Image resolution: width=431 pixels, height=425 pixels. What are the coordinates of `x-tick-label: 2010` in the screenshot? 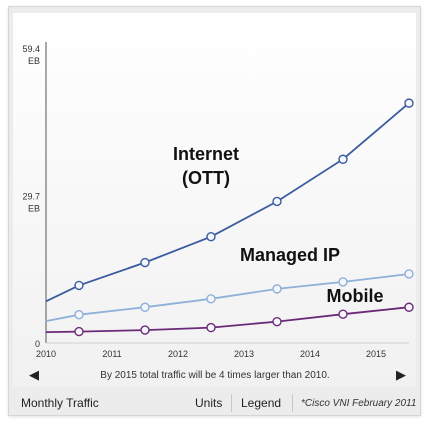 It's located at (46, 354).